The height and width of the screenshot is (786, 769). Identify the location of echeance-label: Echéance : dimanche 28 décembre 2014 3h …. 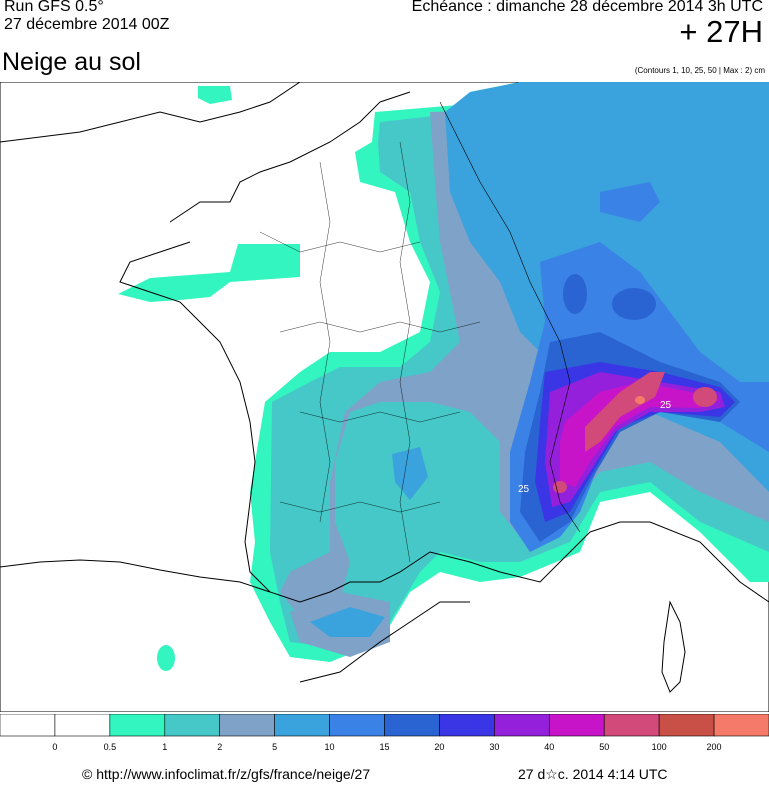
(587, 7).